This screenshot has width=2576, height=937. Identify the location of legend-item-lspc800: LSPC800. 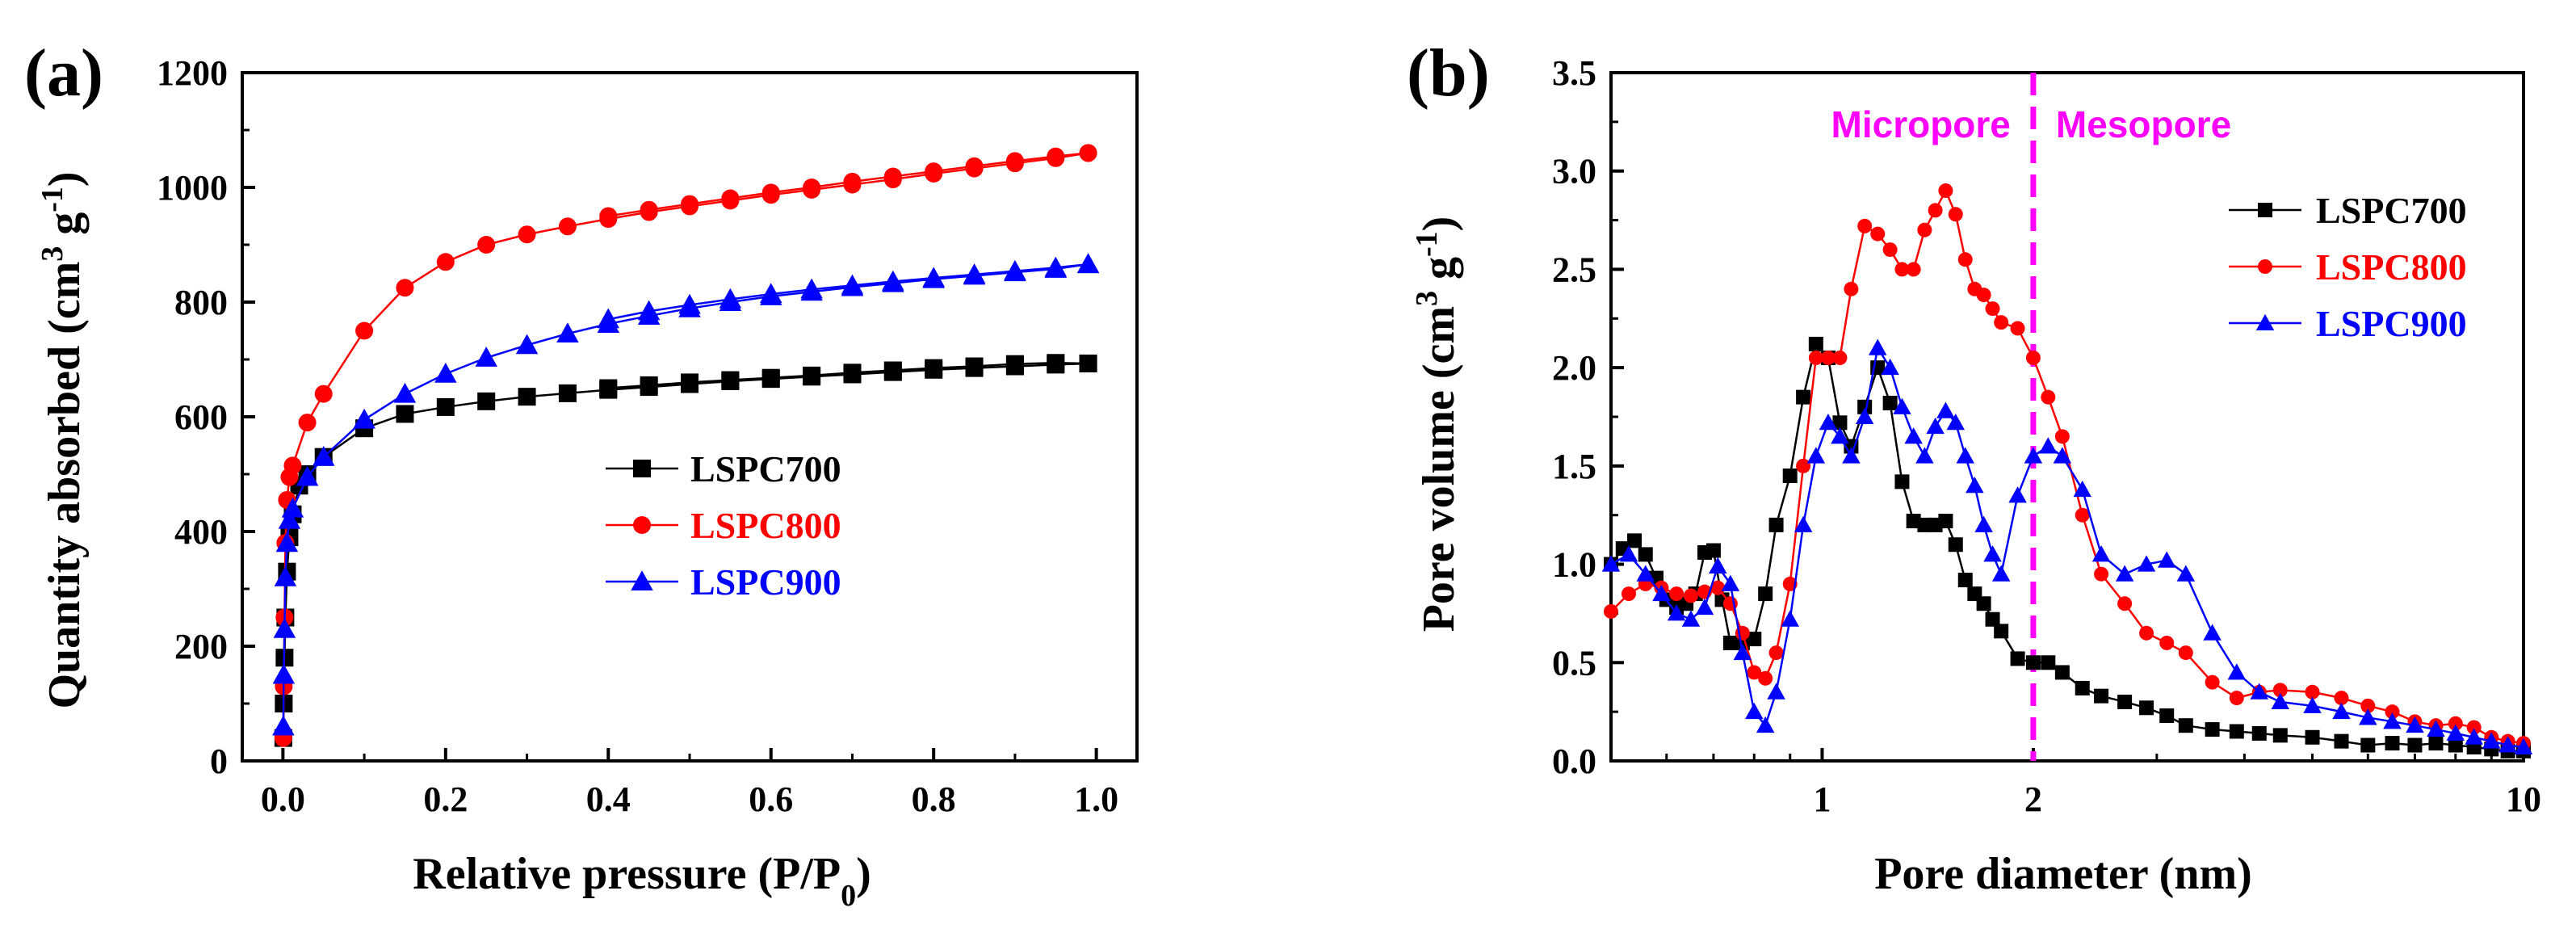
(723, 525).